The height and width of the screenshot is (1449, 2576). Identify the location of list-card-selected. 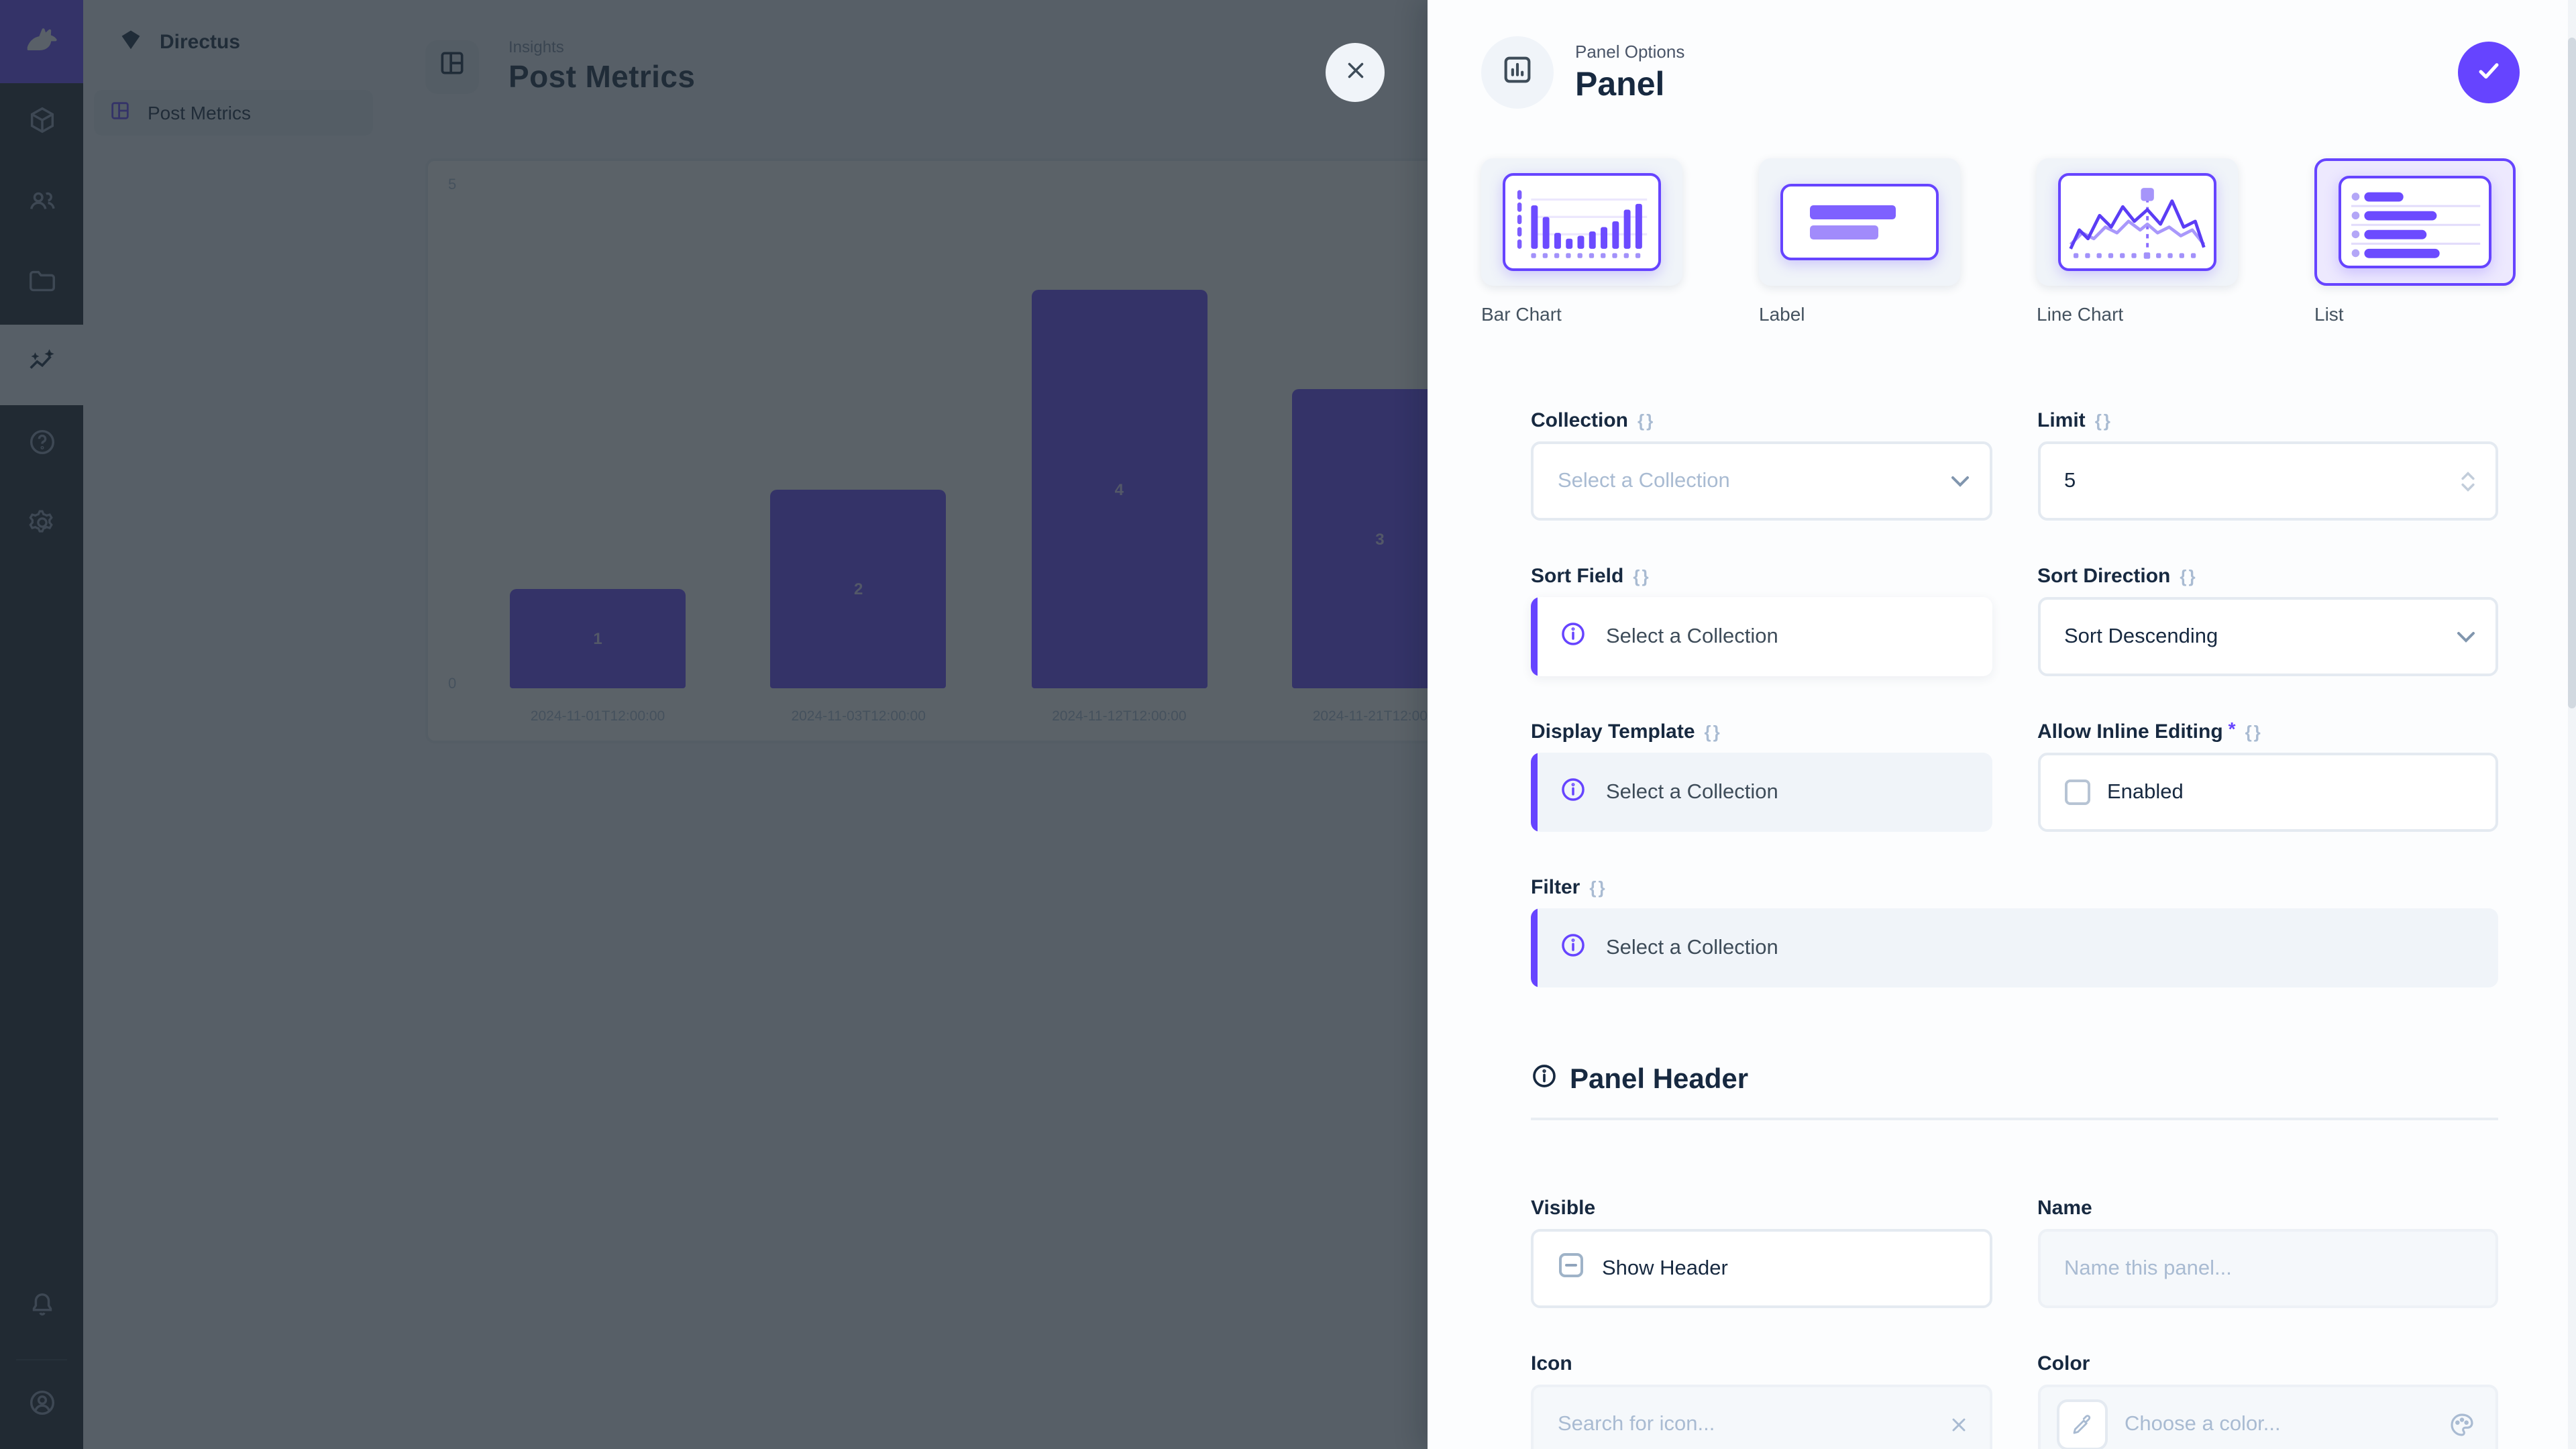
(2415, 222).